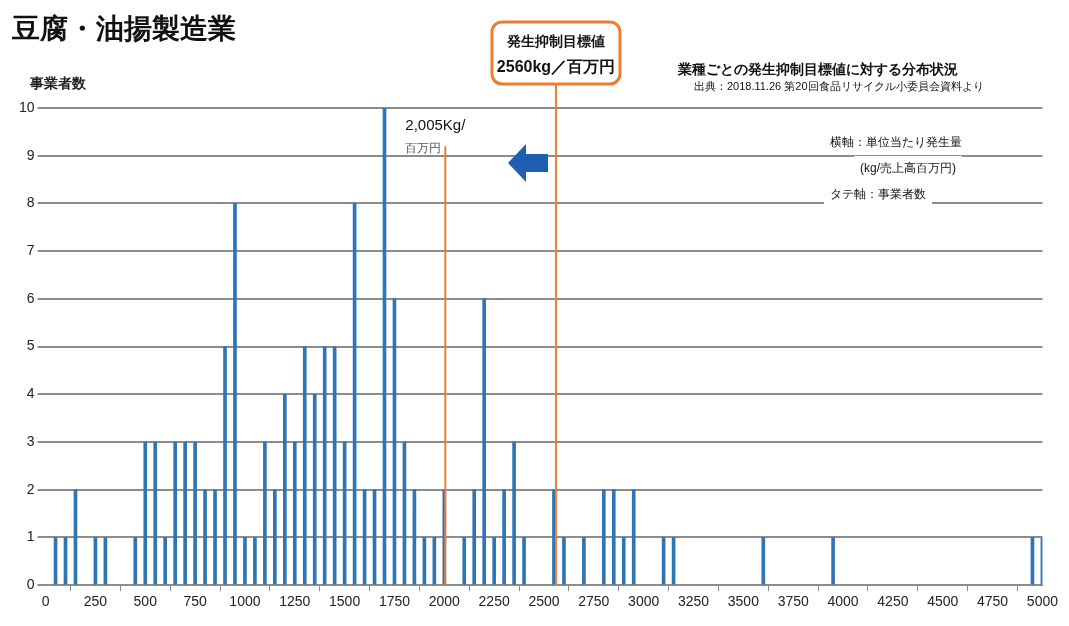  Describe the element at coordinates (45, 601) in the screenshot. I see `x-tick-label: 0` at that location.